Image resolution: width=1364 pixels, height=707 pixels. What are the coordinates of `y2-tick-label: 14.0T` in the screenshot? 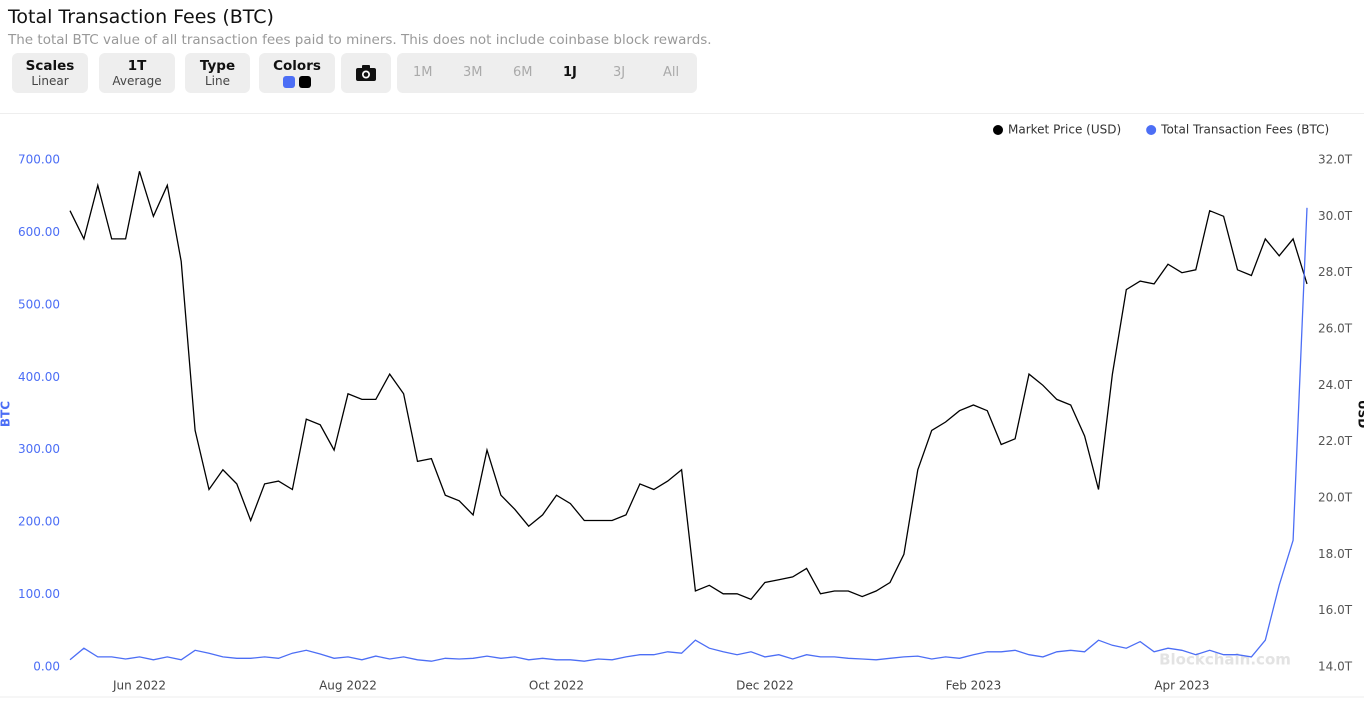 It's located at (1335, 667).